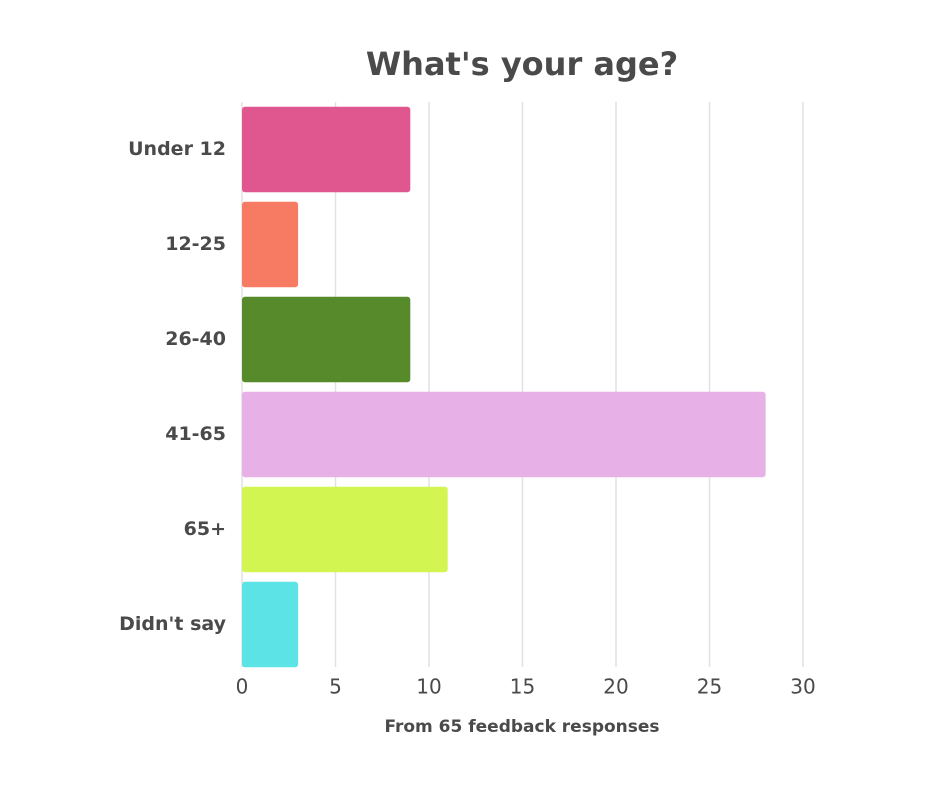 This screenshot has height=788, width=940. Describe the element at coordinates (195, 339) in the screenshot. I see `y-tick-label: 26-40` at that location.